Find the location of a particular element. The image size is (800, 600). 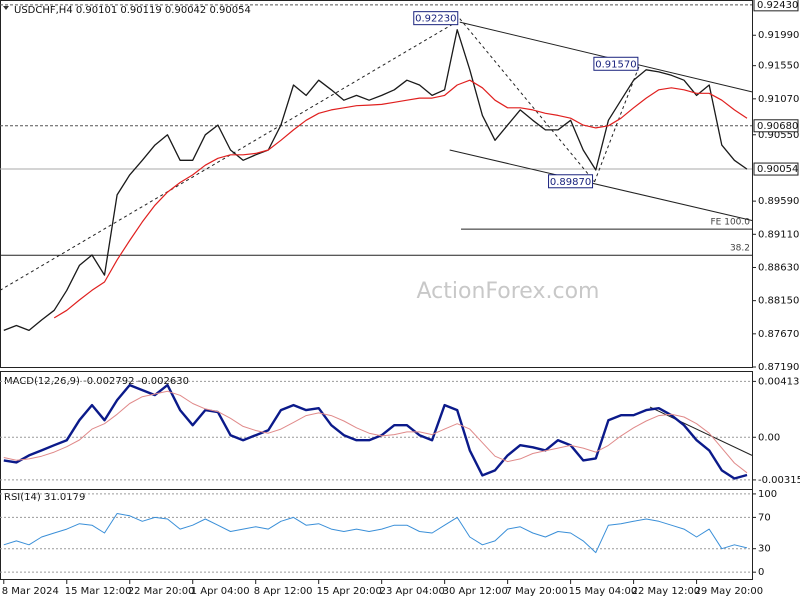

x-tick-label: 8 Apr 12:00 is located at coordinates (283, 591).